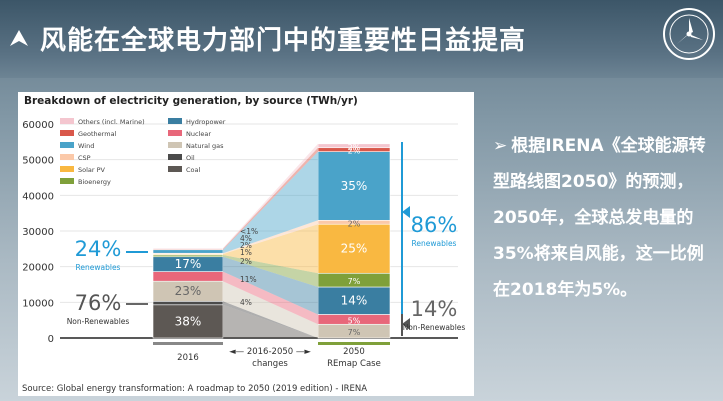  I want to click on legend-label: Nuclear, so click(198, 134).